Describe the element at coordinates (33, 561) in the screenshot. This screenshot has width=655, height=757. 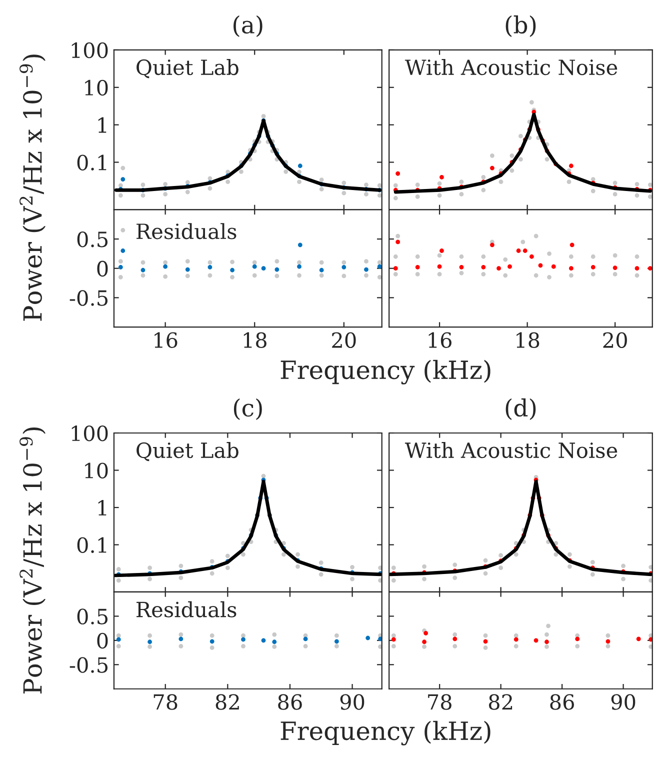
I see `y-axis-title: Power (V$^{2}$/Hz x 10$^{−9}$)` at that location.